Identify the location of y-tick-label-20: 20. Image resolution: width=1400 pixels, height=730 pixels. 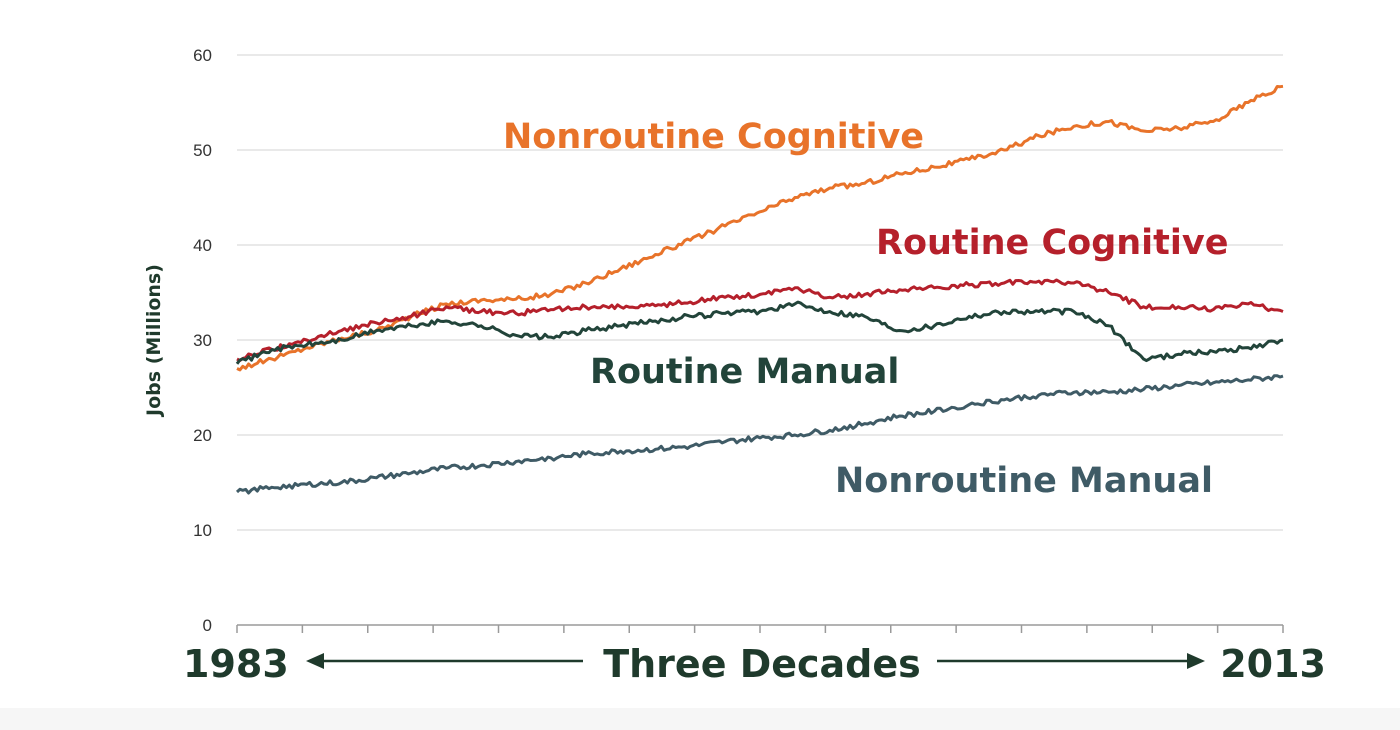
(202, 435).